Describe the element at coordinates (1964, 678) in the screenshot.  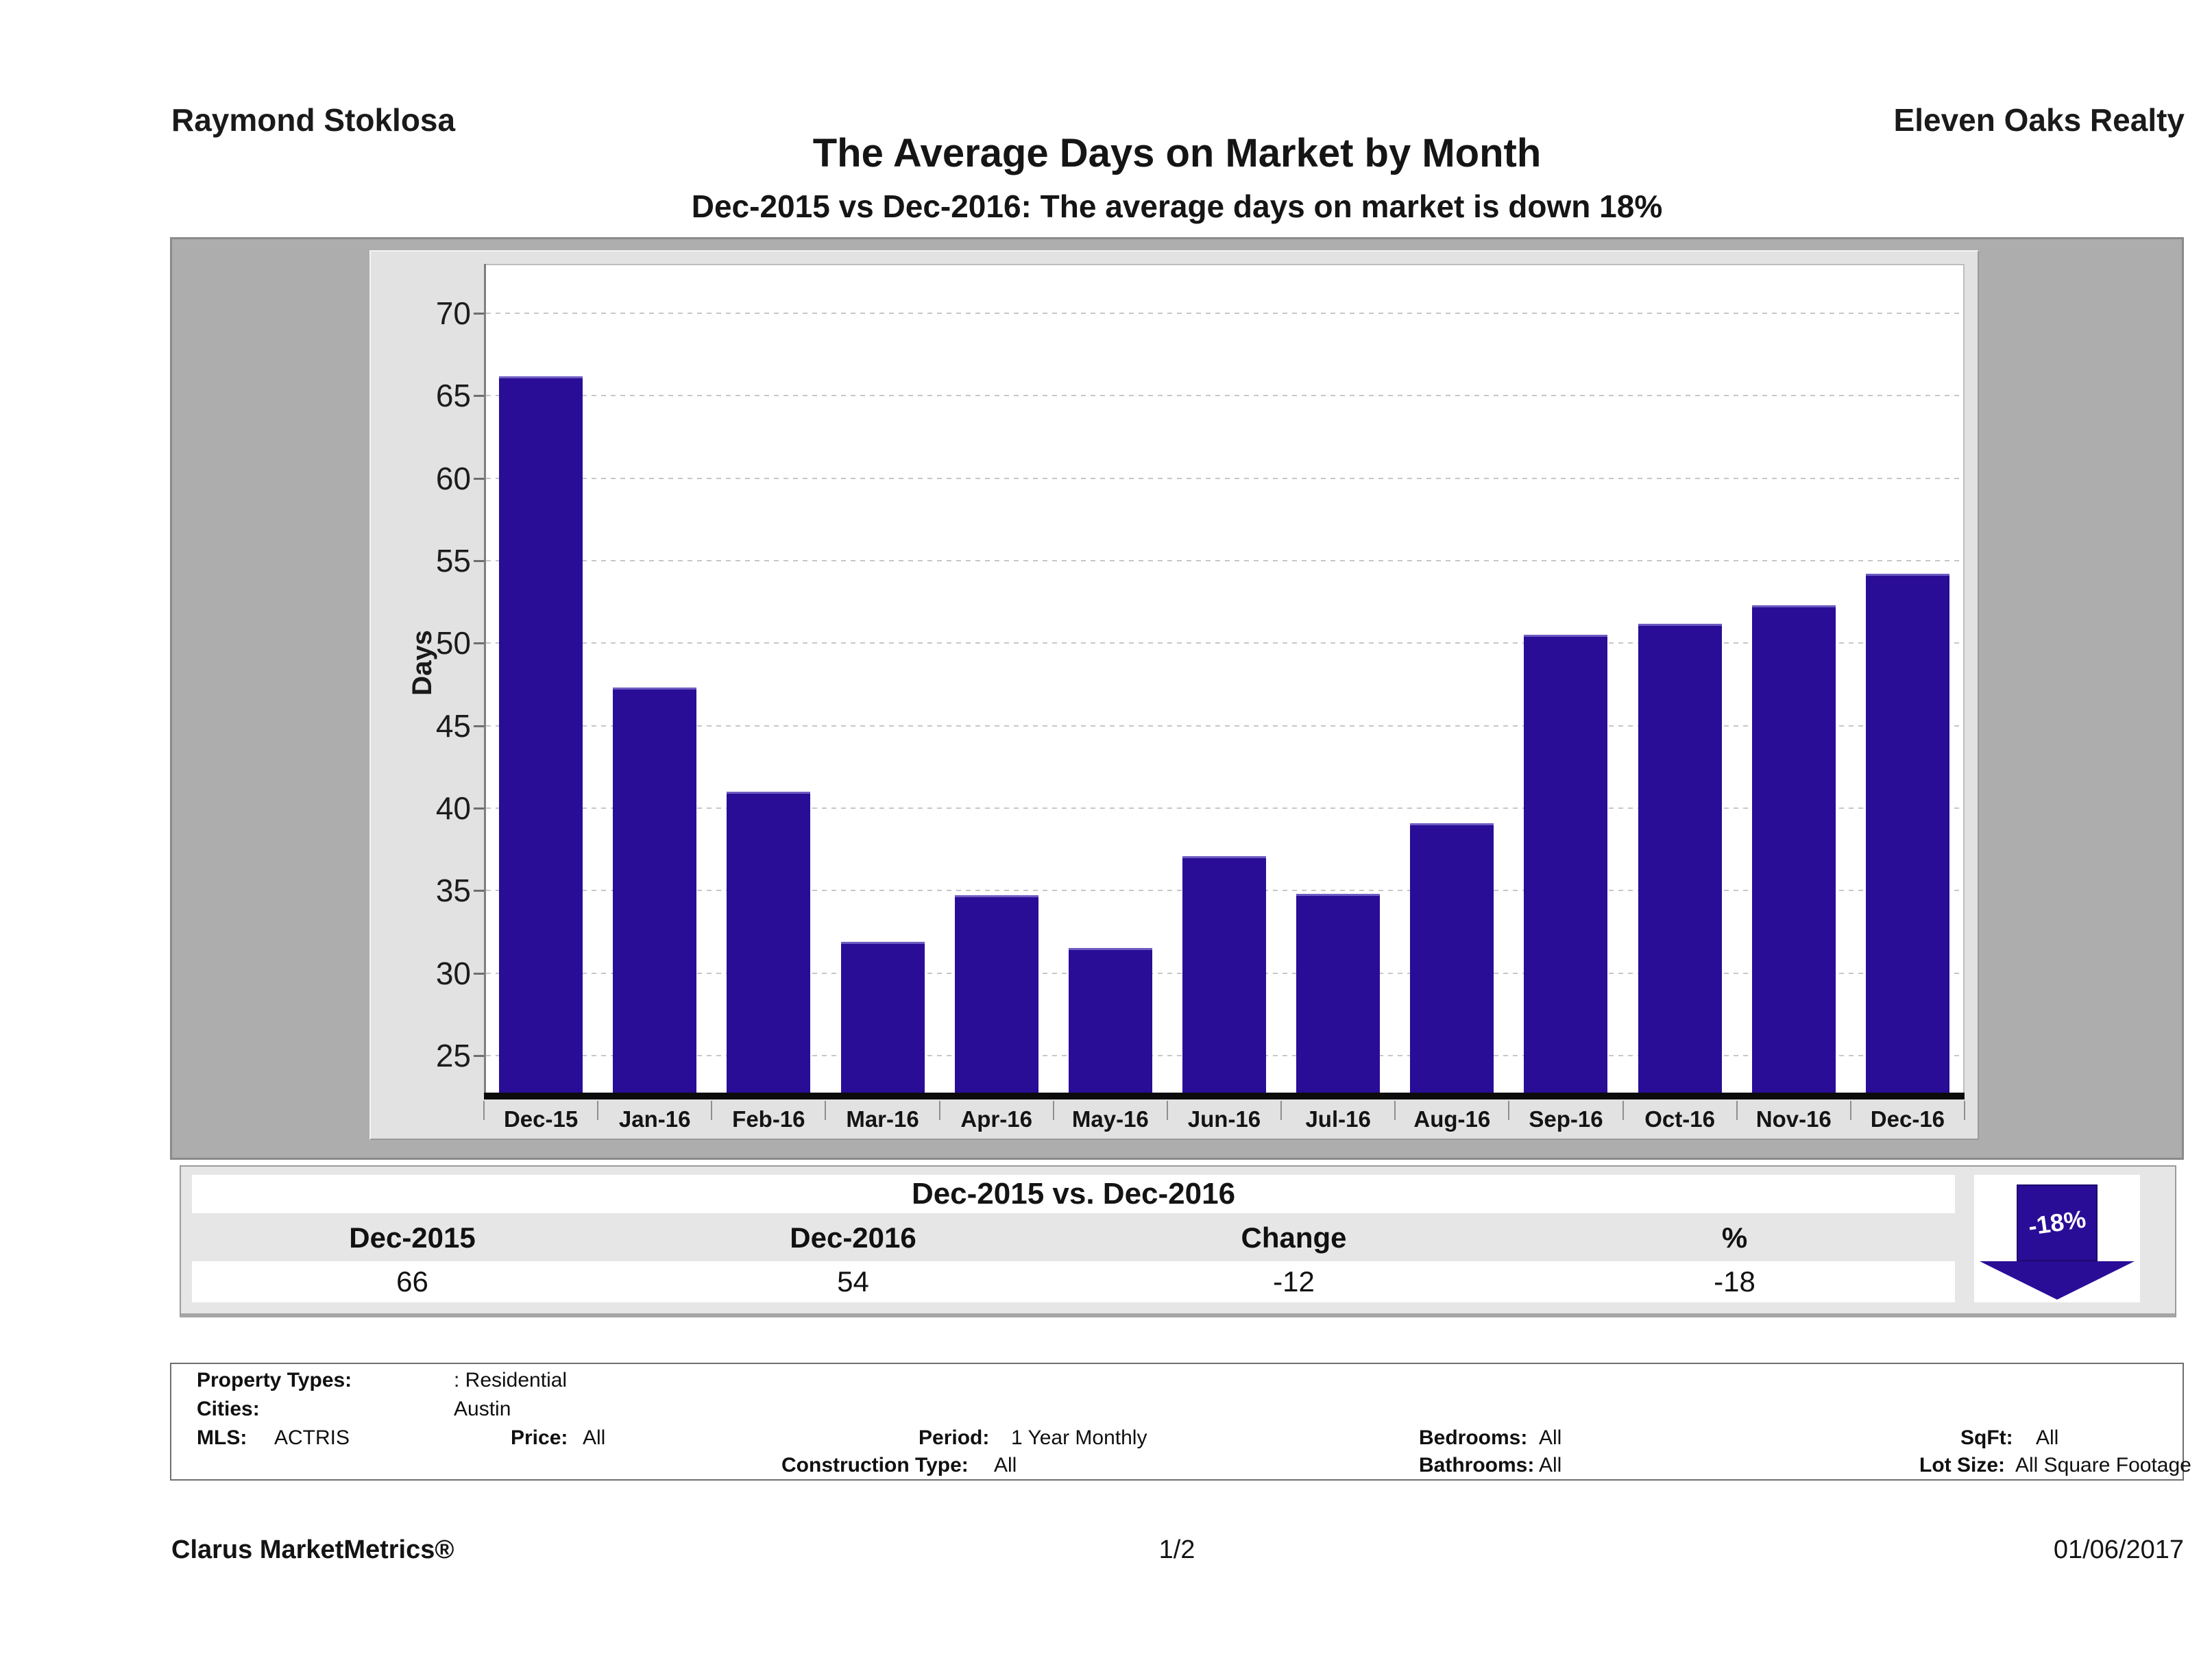
I see `plot-border-right` at that location.